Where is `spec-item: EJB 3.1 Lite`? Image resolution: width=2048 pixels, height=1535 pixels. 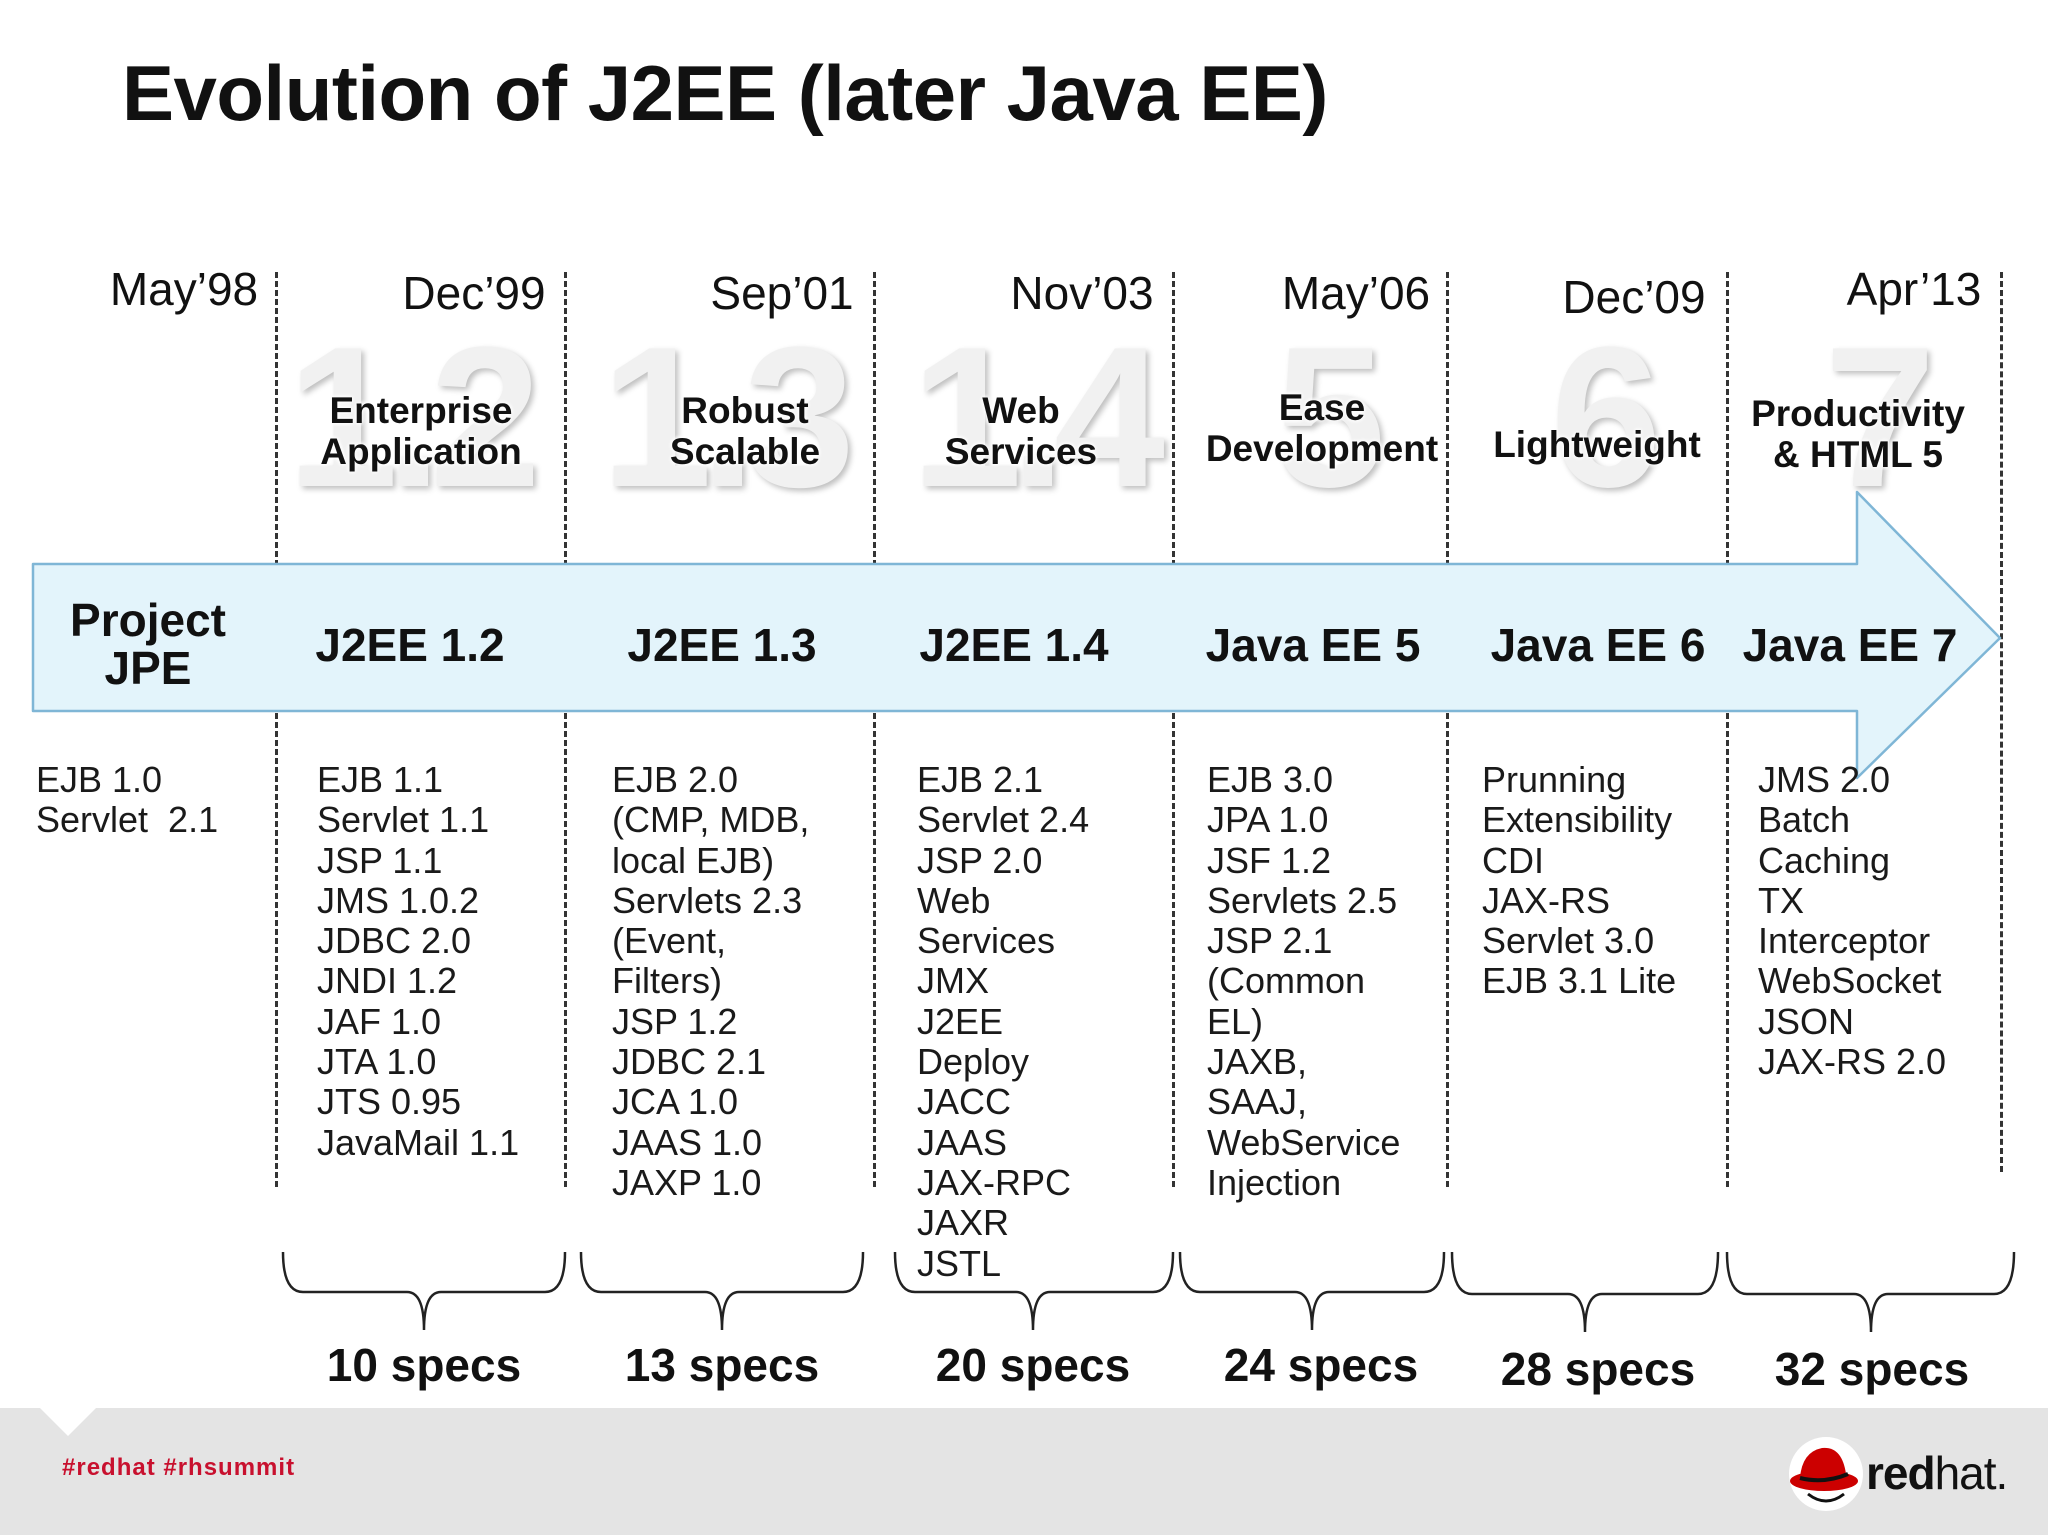
spec-item: EJB 3.1 Lite is located at coordinates (1579, 981).